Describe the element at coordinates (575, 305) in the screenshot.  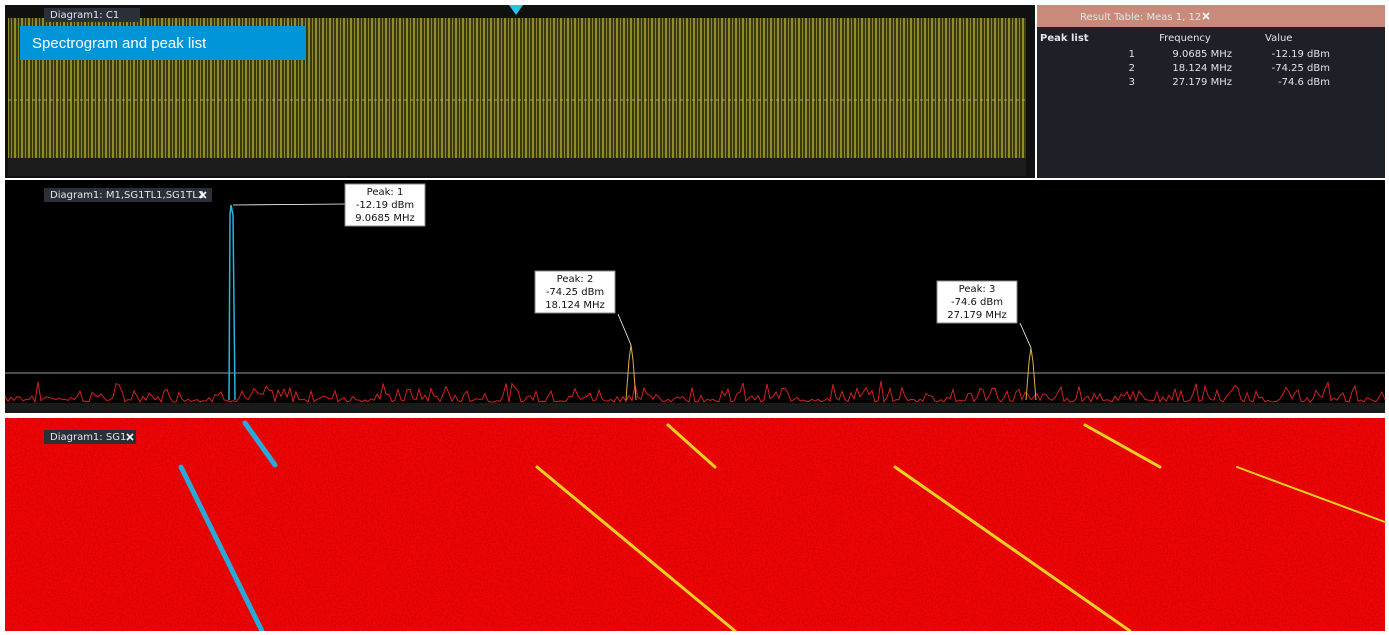
I see `peak-frequency: 18.124 MHz` at that location.